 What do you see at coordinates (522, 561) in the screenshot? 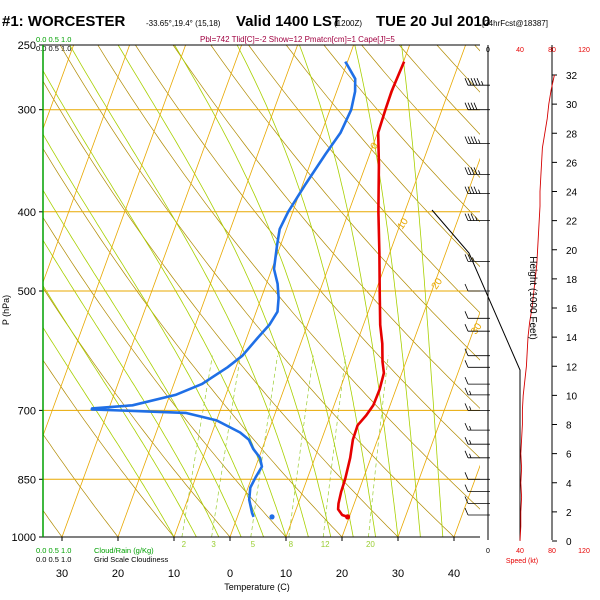
I see `speed-axis-title: Speed (kt)` at bounding box center [522, 561].